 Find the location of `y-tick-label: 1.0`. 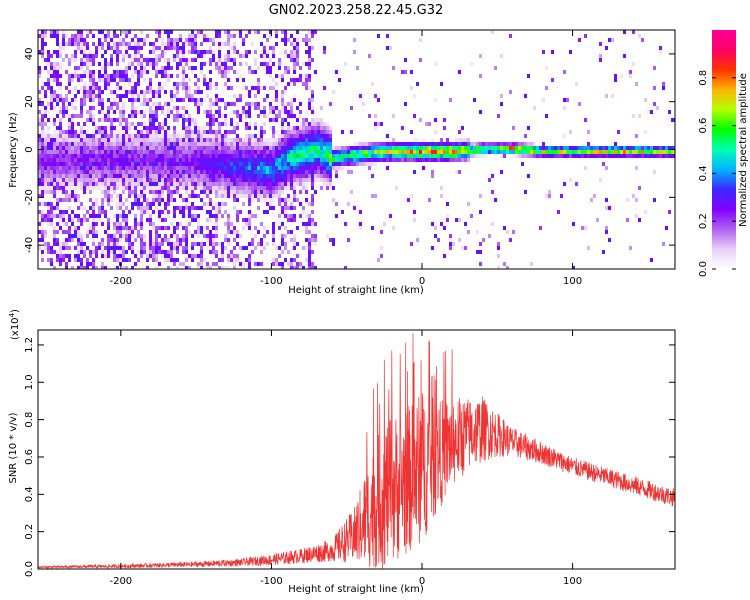

y-tick-label: 1.0 is located at coordinates (29, 382).